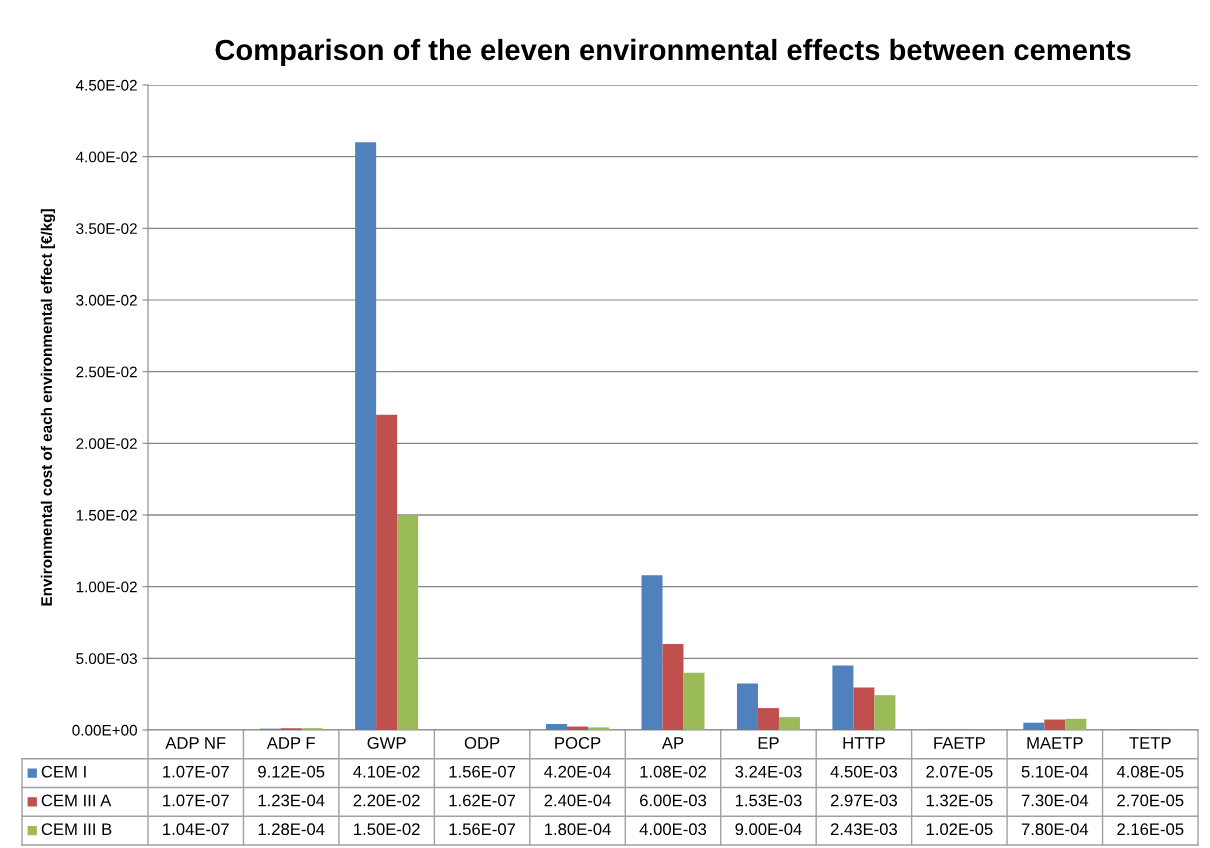 This screenshot has height=848, width=1210. I want to click on data-label: 1.08E-02, so click(673, 771).